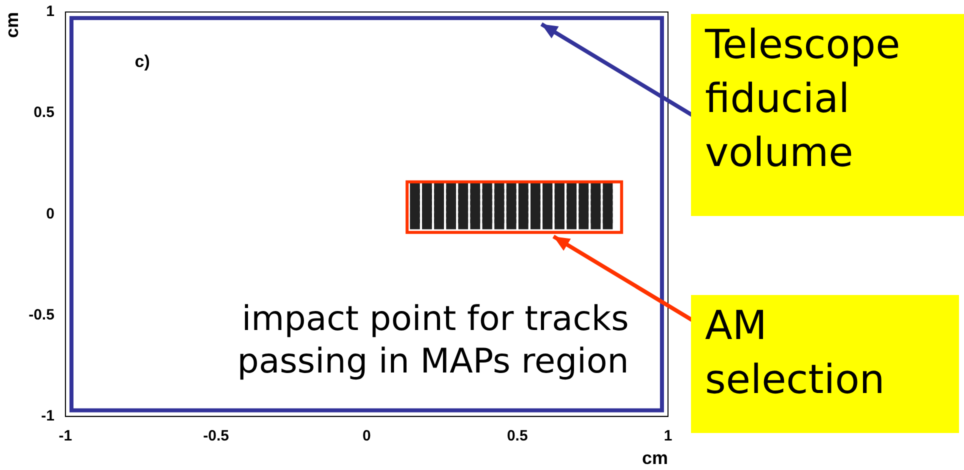 This screenshot has width=964, height=470. What do you see at coordinates (50, 213) in the screenshot?
I see `y-tick-label: 0` at bounding box center [50, 213].